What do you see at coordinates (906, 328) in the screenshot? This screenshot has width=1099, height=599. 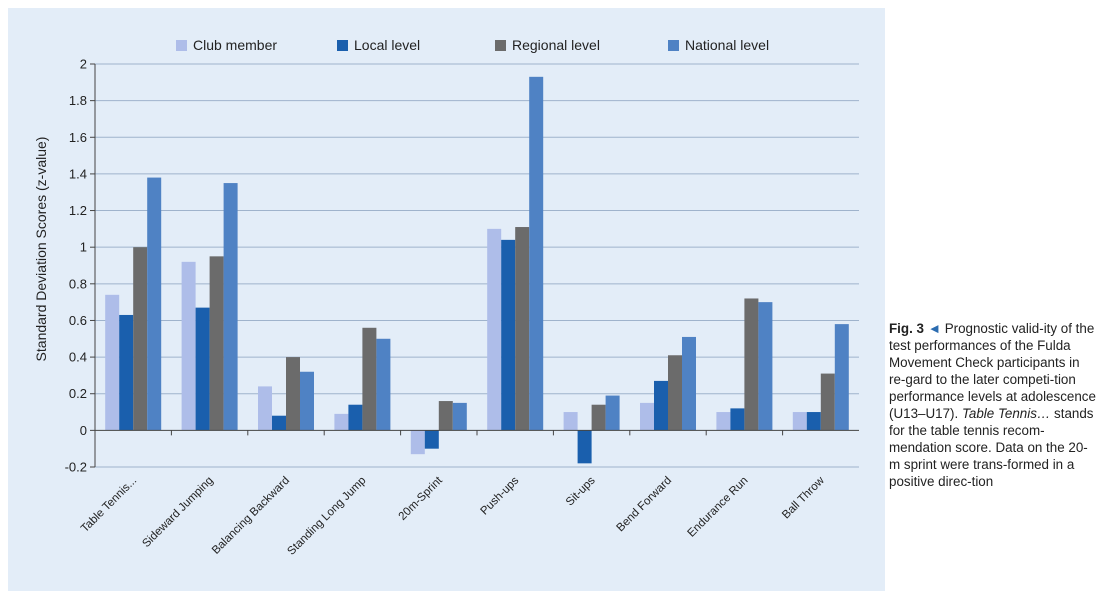 I see `figure-number: Fig. 3` at bounding box center [906, 328].